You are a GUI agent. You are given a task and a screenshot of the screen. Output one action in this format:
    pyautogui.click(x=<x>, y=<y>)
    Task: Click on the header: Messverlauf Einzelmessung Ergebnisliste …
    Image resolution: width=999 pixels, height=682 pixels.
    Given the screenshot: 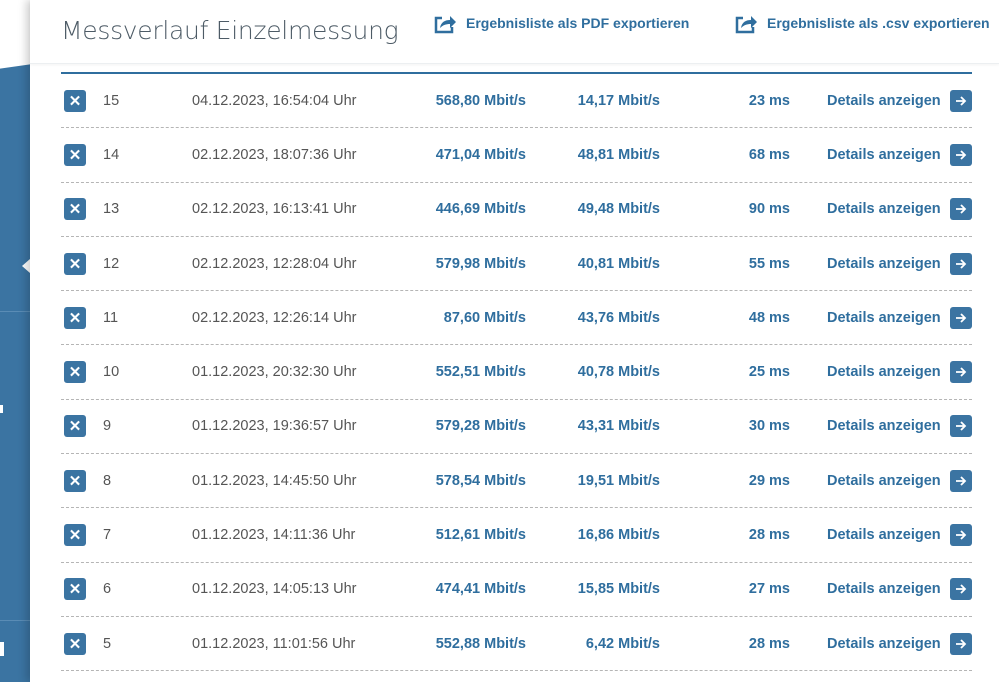 What is the action you would take?
    pyautogui.click(x=514, y=32)
    